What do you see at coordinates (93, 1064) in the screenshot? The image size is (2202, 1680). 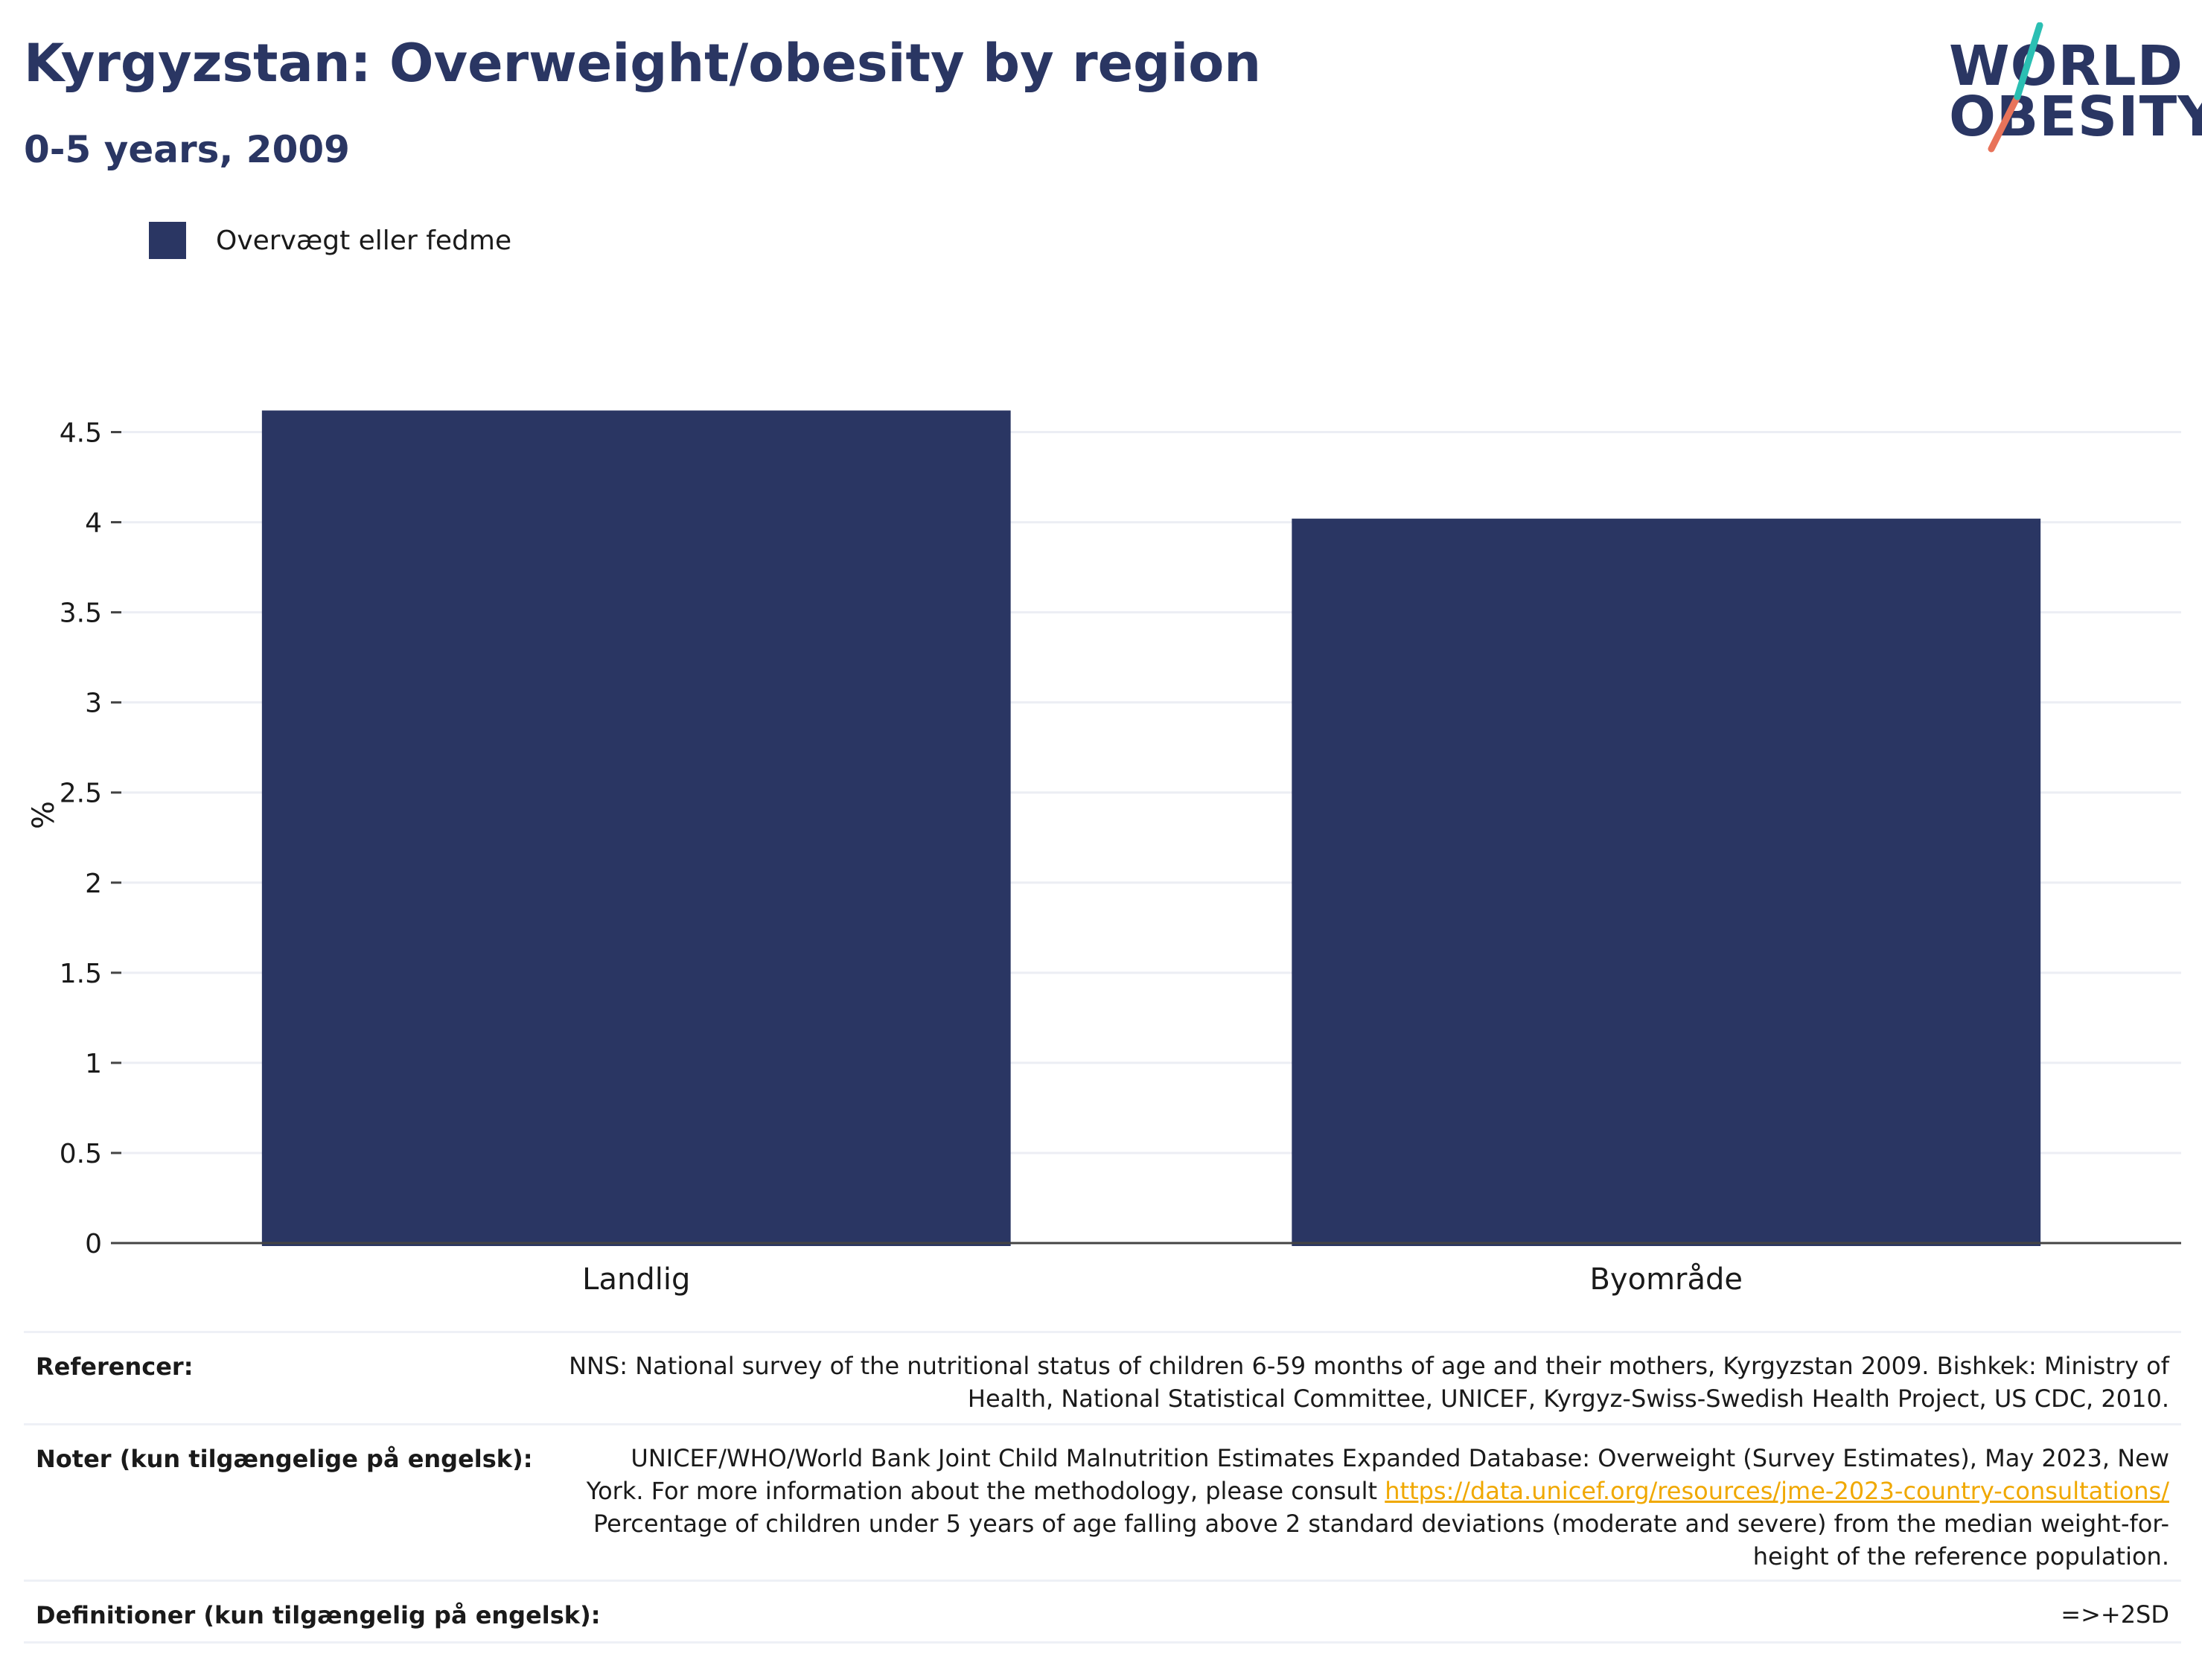 I see `y-tick-label: 1` at bounding box center [93, 1064].